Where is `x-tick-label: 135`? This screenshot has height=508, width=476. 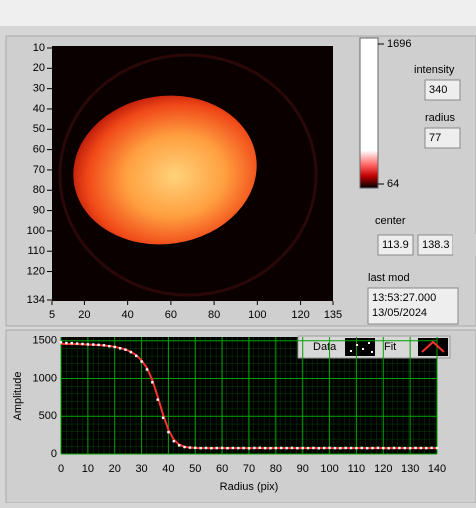
x-tick-label: 135 is located at coordinates (333, 315).